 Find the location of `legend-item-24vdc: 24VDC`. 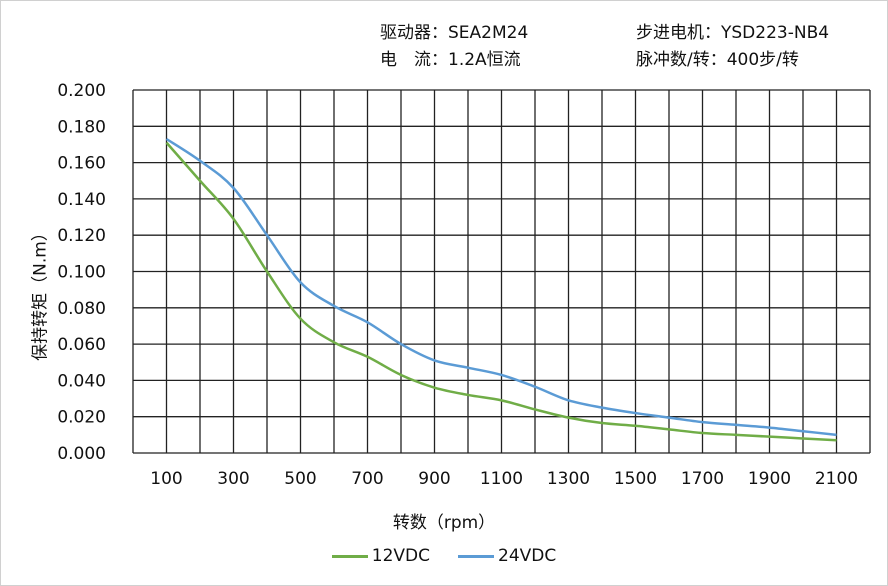

legend-item-24vdc: 24VDC is located at coordinates (507, 556).